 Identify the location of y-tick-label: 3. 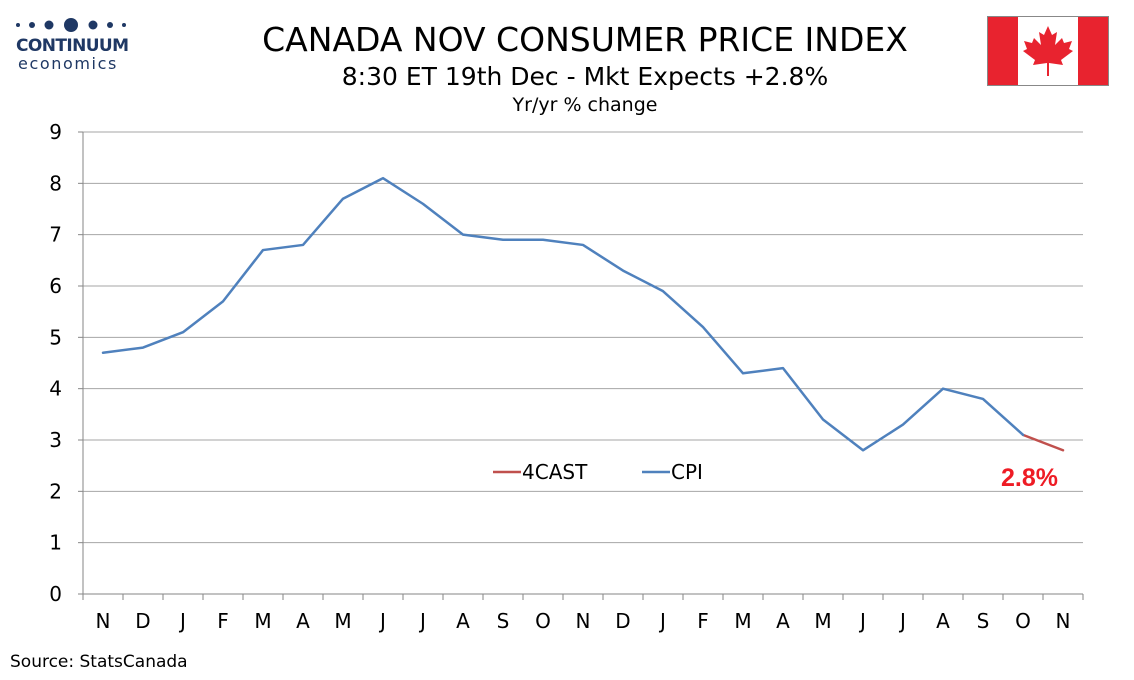
(55, 440).